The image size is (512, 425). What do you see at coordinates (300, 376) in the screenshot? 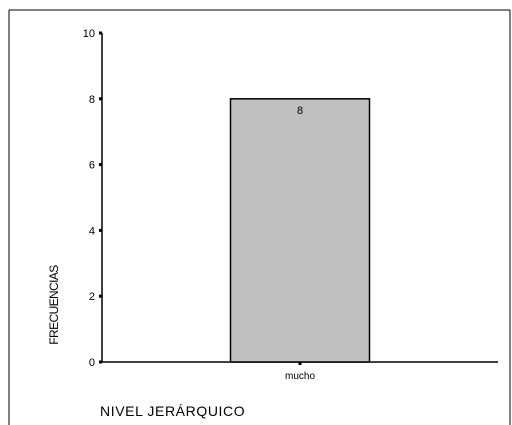
I see `x-category-label: mucho` at bounding box center [300, 376].